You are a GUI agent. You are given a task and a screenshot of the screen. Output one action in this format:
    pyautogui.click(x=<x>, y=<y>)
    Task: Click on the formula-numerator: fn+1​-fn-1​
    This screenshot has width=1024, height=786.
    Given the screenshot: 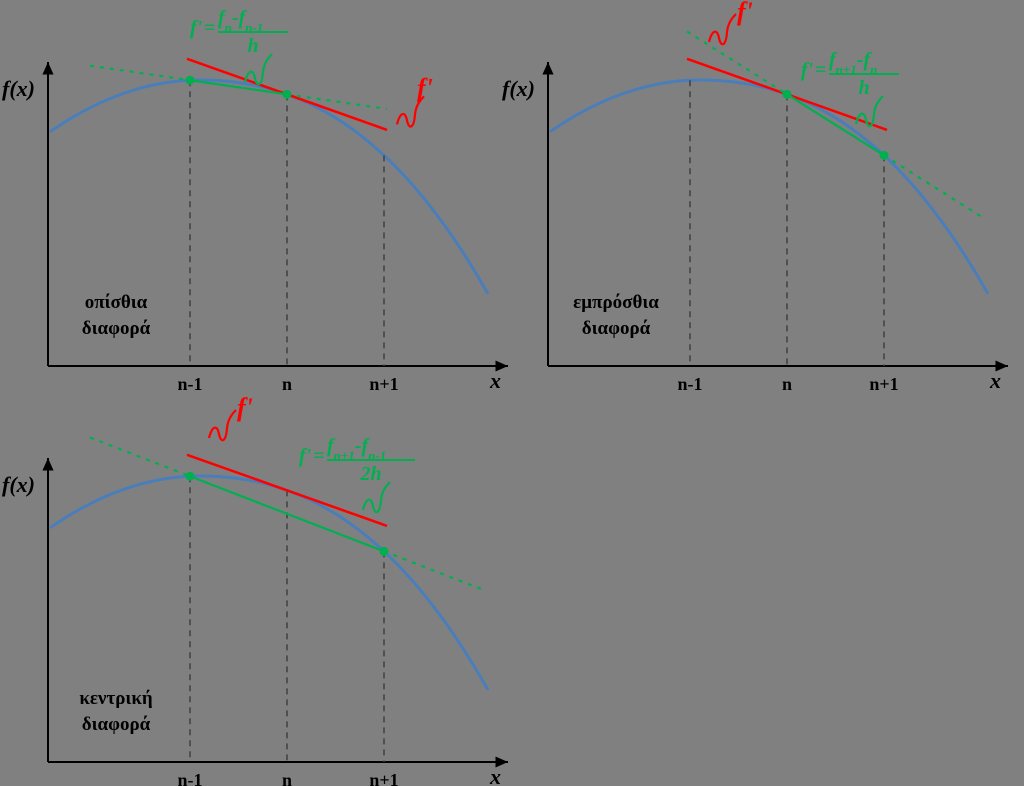 What is the action you would take?
    pyautogui.click(x=356, y=449)
    